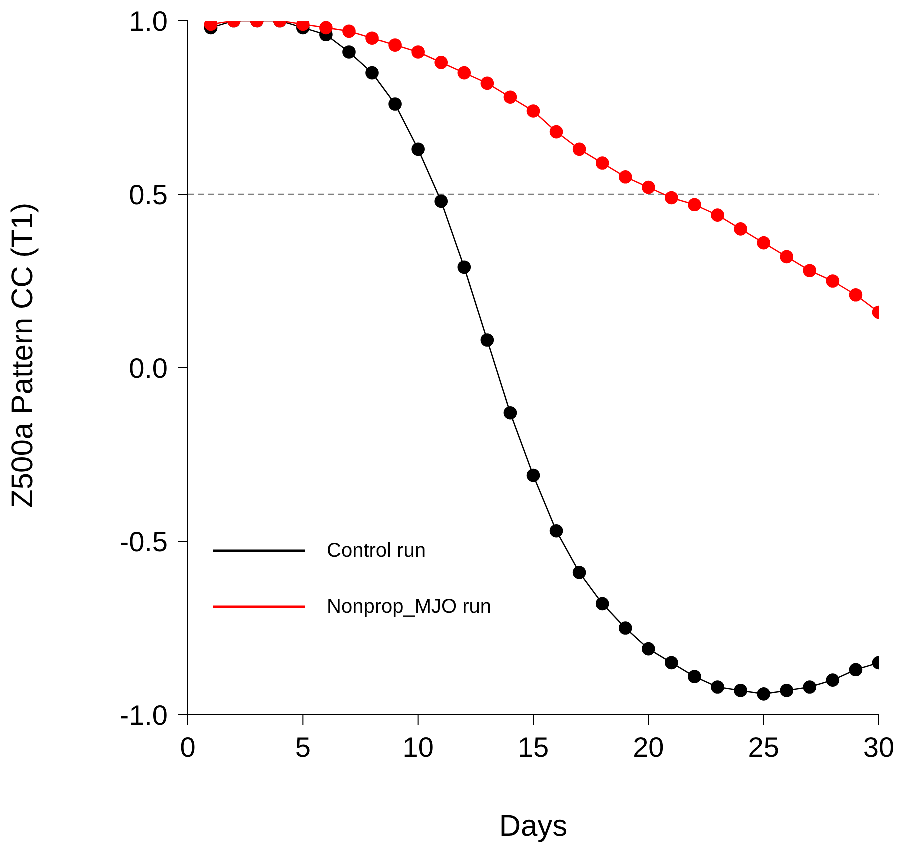 The image size is (905, 853). What do you see at coordinates (376, 551) in the screenshot?
I see `legend-label: Control run` at bounding box center [376, 551].